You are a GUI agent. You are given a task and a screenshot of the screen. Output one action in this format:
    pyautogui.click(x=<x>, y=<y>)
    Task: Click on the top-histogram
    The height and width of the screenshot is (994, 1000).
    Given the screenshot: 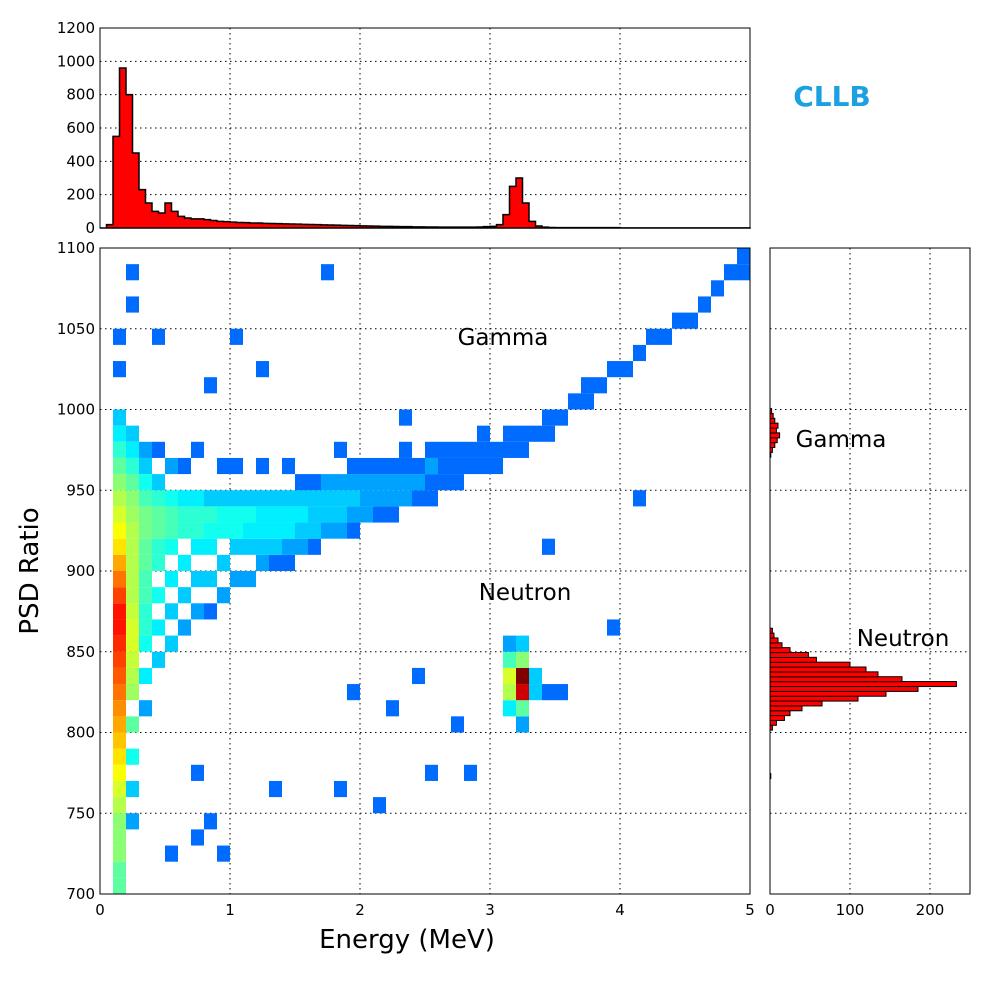 What is the action you would take?
    pyautogui.click(x=425, y=148)
    